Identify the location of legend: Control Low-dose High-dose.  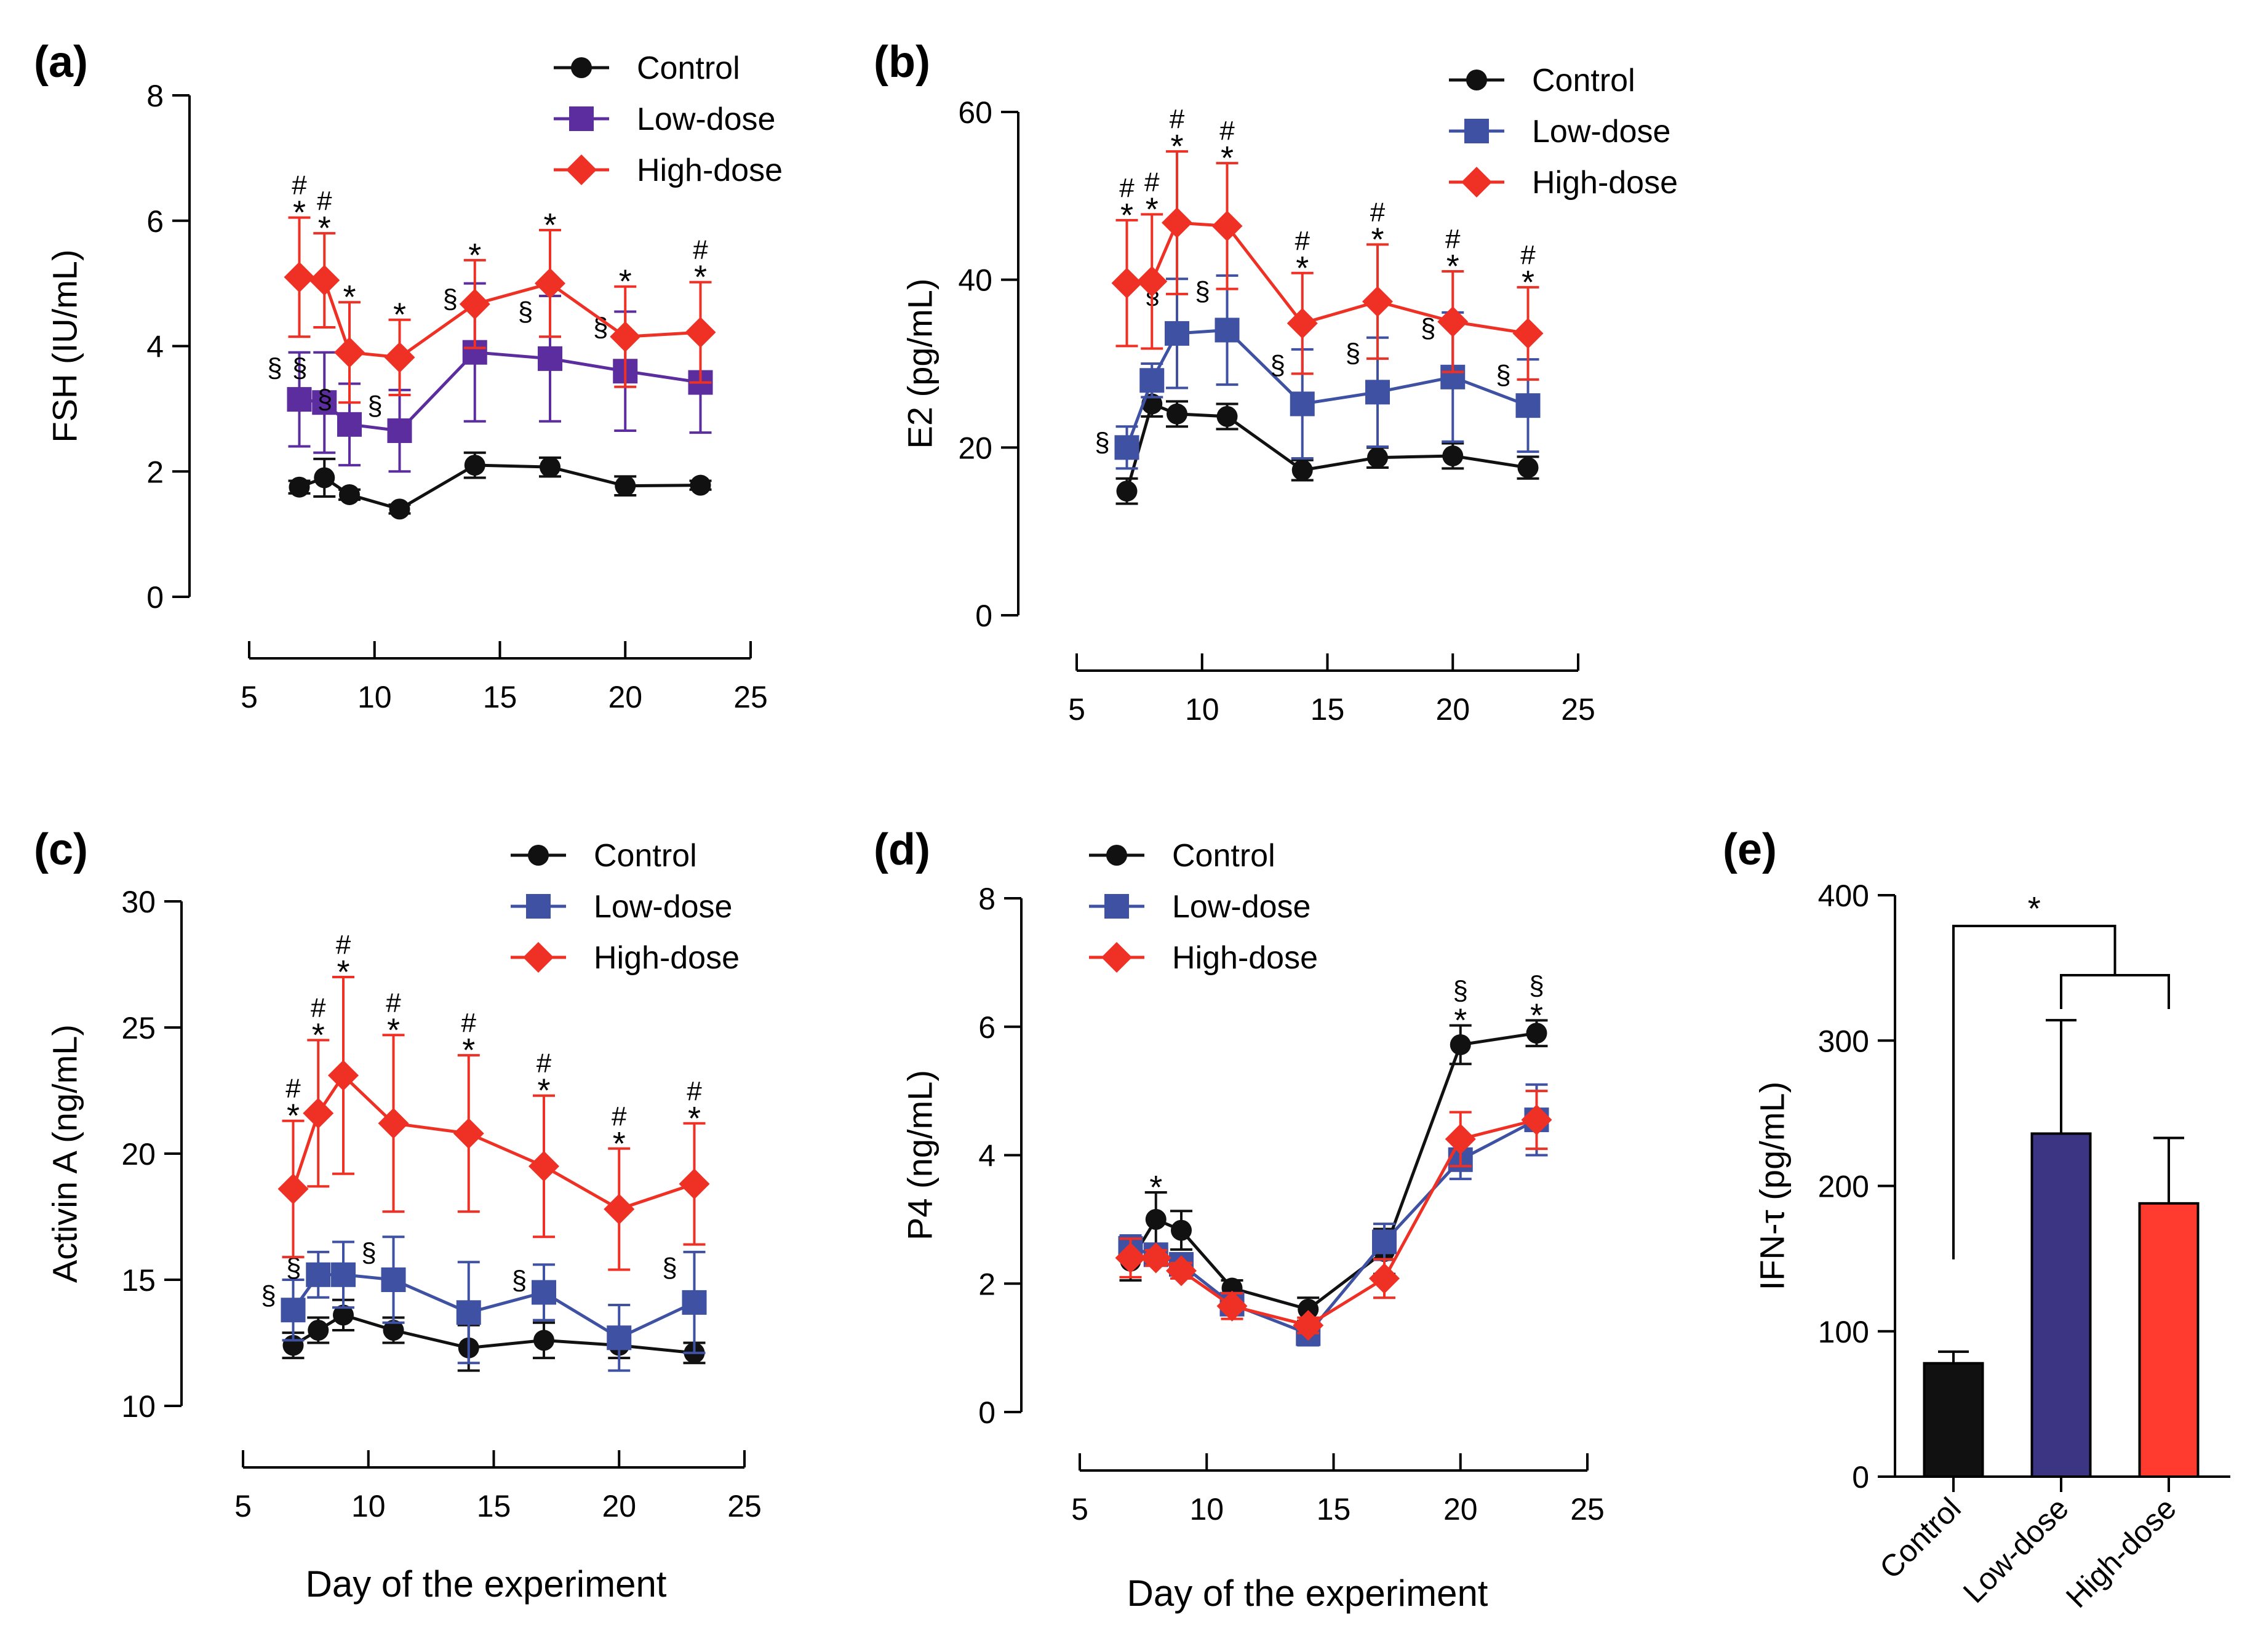
(668, 119).